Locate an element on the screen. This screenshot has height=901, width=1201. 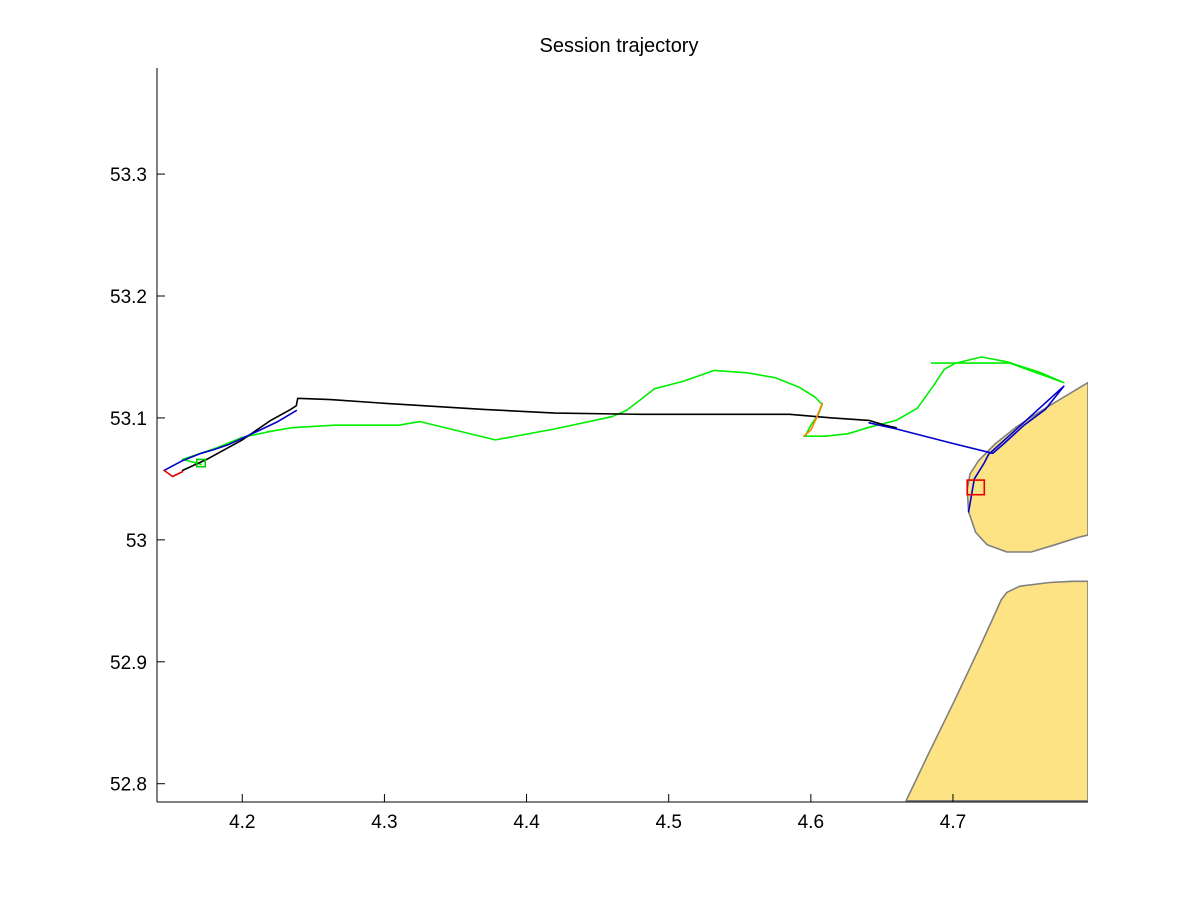
y-tick-label-5: 53.2 is located at coordinates (128, 297).